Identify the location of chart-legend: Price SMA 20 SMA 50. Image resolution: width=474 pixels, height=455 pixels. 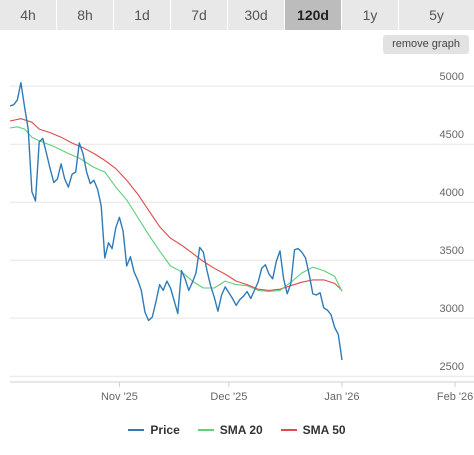
(237, 430).